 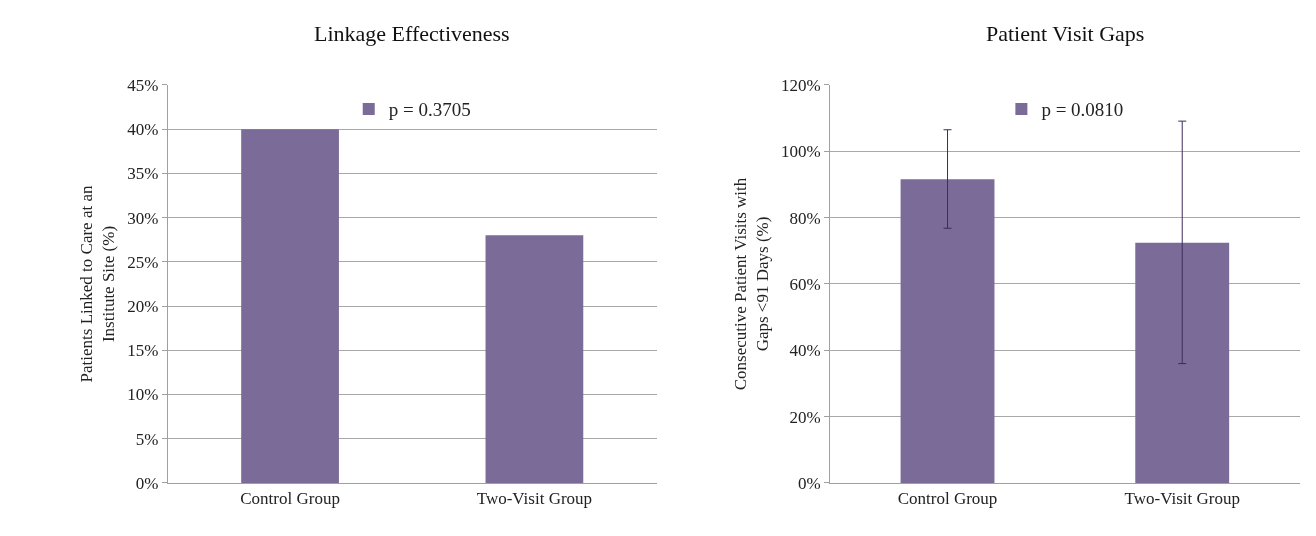 I want to click on y-tick-label: 25%, so click(x=143, y=262).